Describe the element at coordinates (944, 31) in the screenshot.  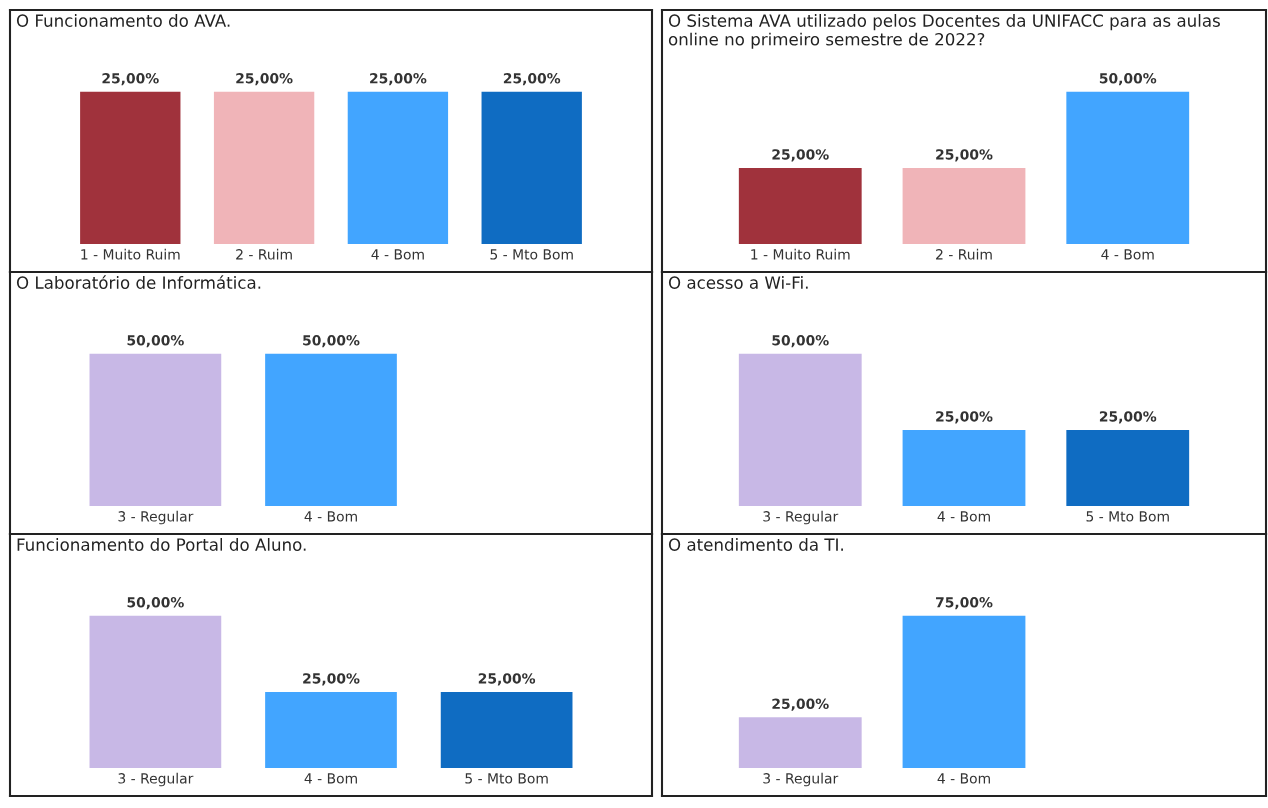
I see `chart-title: O Sistema AVA utilizado pelos Docentes da UNIFACC para as aulas online no primeiro semestre de 2022?` at that location.